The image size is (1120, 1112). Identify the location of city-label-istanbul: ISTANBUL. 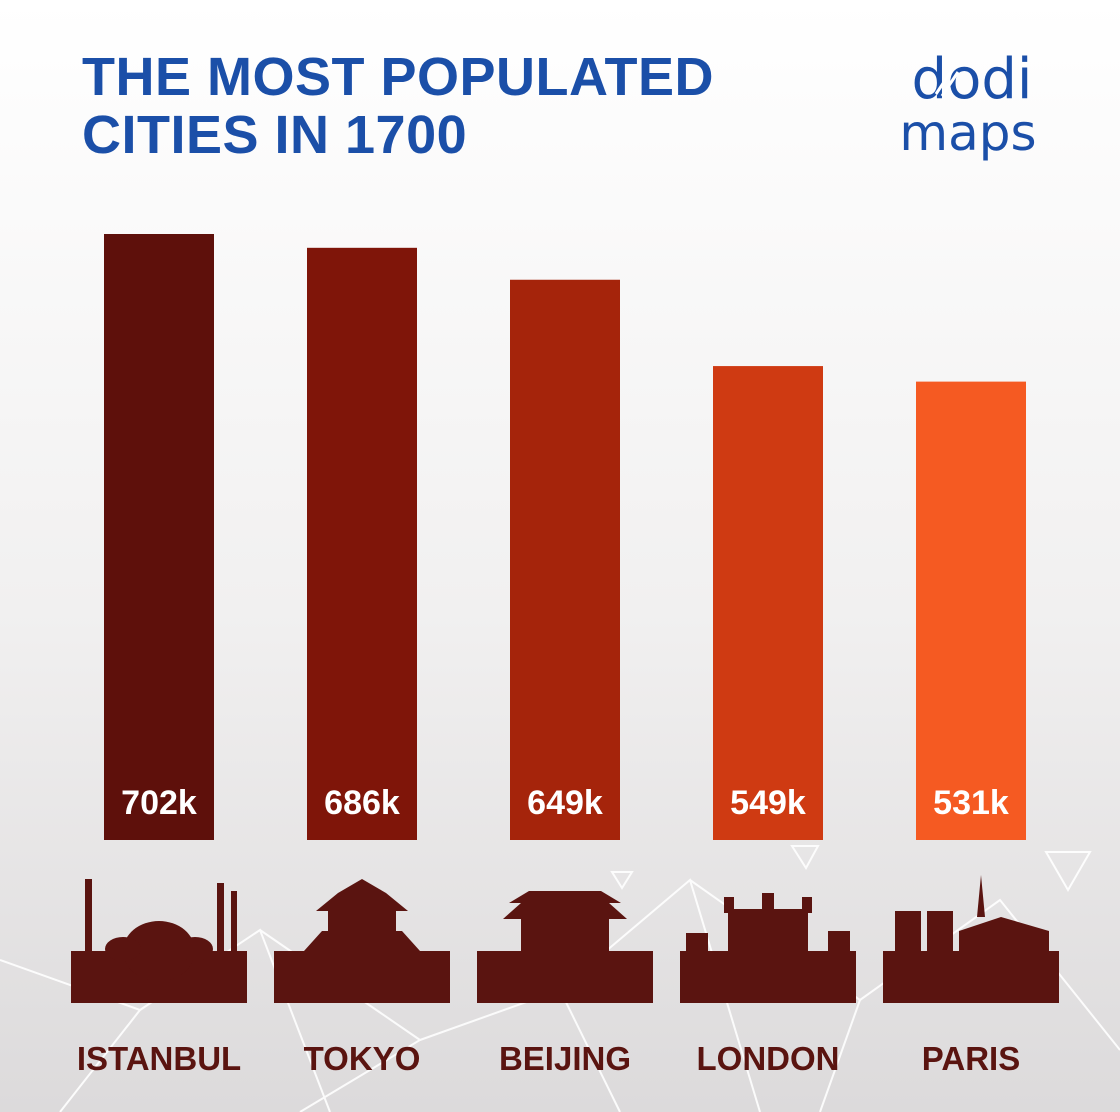
(159, 1058).